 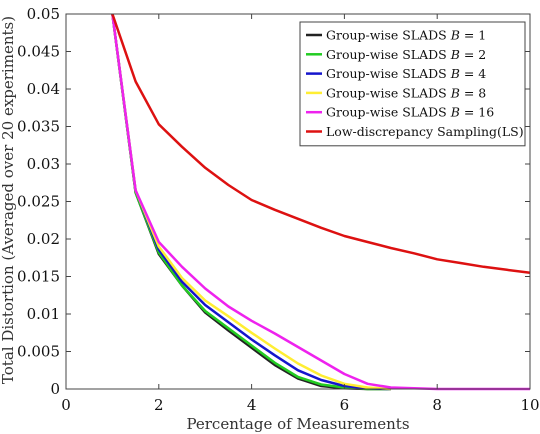 What do you see at coordinates (345, 405) in the screenshot?
I see `x-tick-label: 6` at bounding box center [345, 405].